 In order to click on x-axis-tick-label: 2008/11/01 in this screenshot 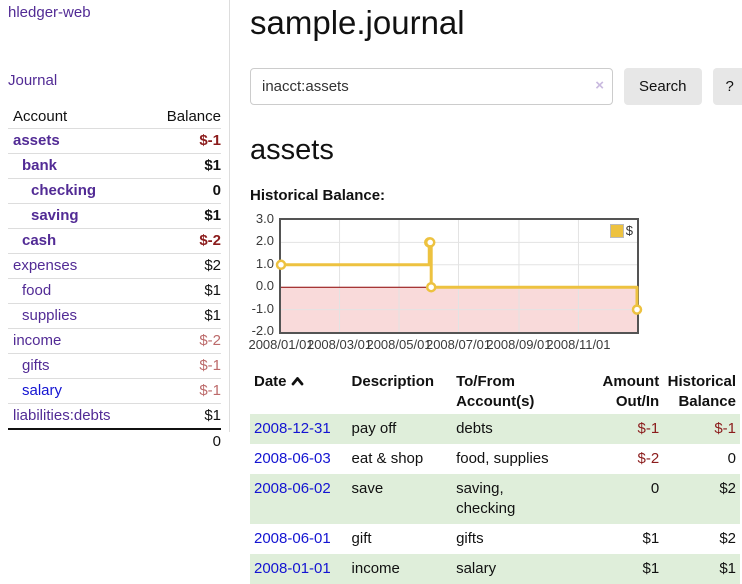, I will do `click(578, 344)`.